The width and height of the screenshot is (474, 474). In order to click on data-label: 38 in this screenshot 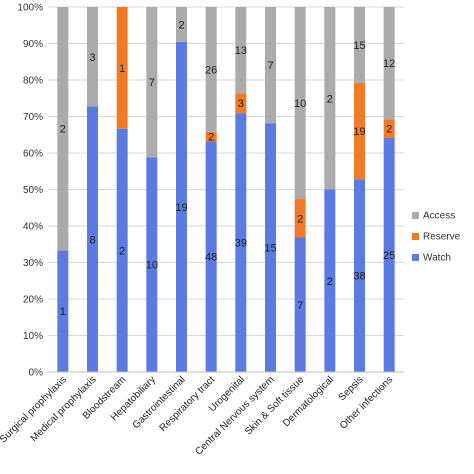, I will do `click(359, 277)`.